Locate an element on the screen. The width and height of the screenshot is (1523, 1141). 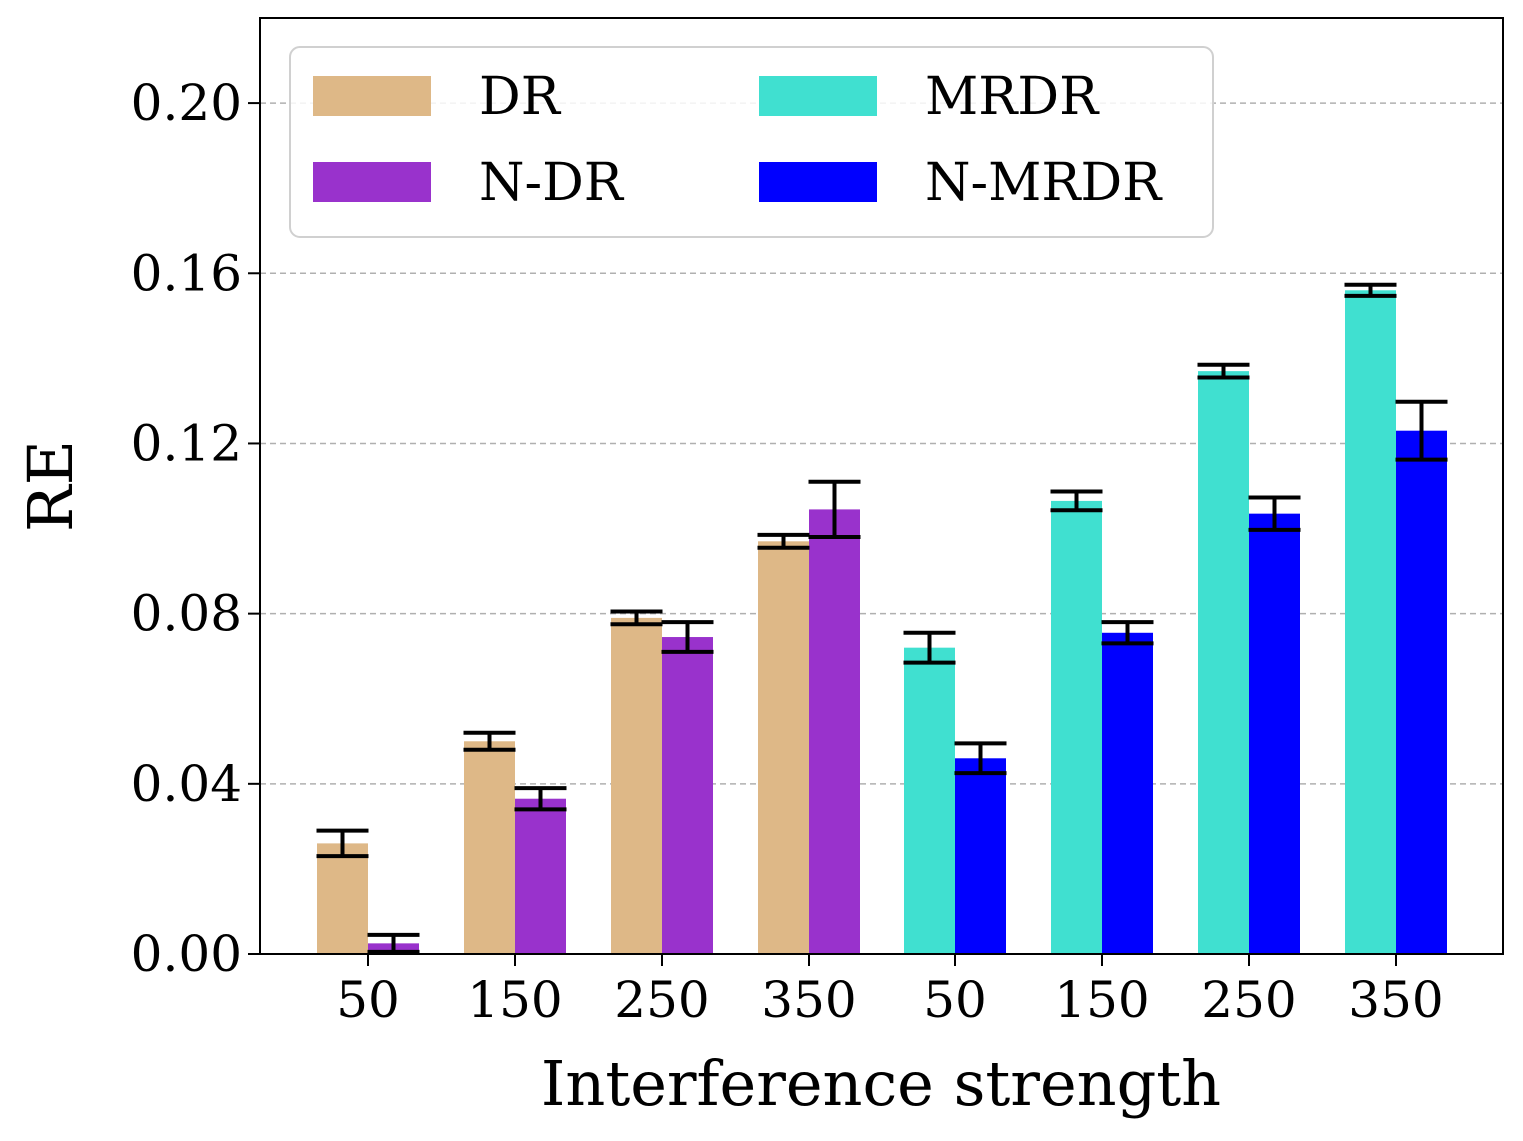
legend-label-dr: DR is located at coordinates (520, 97).